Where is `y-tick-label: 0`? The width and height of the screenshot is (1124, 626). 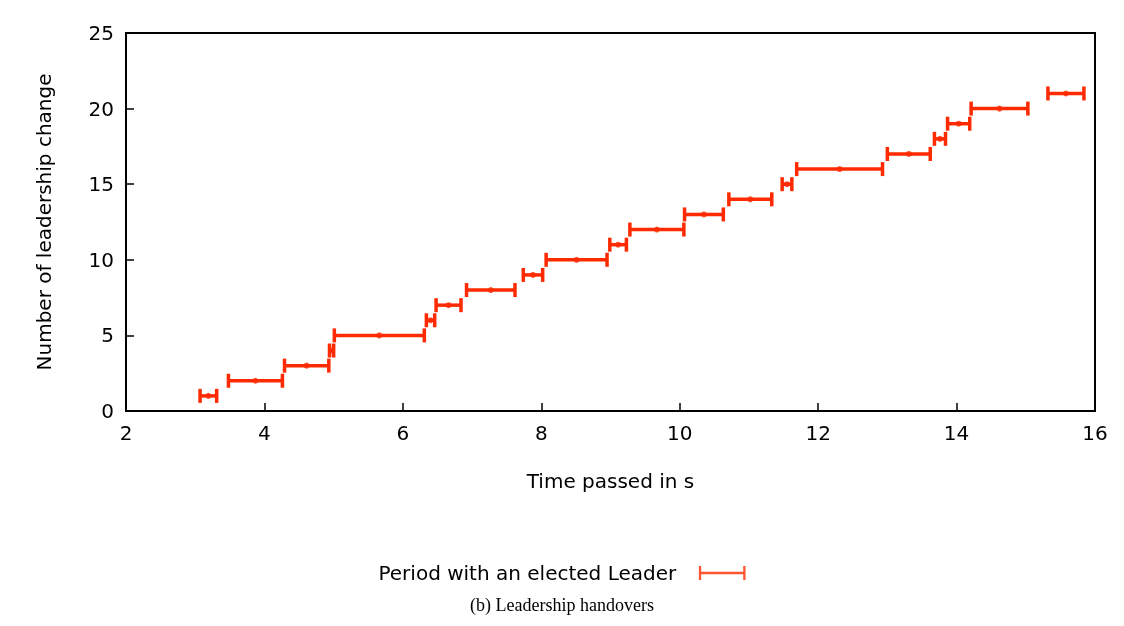 y-tick-label: 0 is located at coordinates (107, 411).